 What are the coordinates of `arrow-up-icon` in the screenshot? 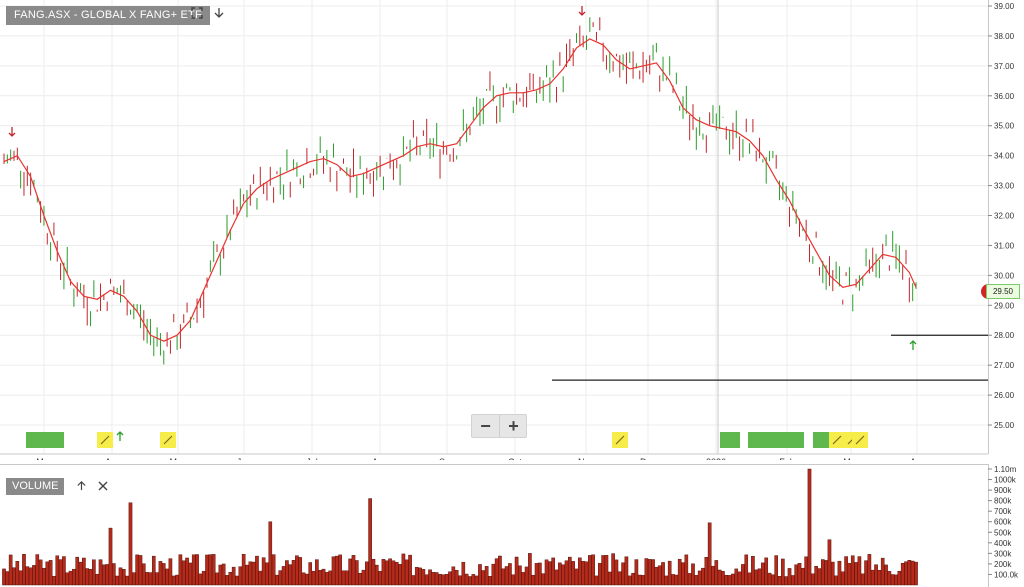 It's located at (81, 486).